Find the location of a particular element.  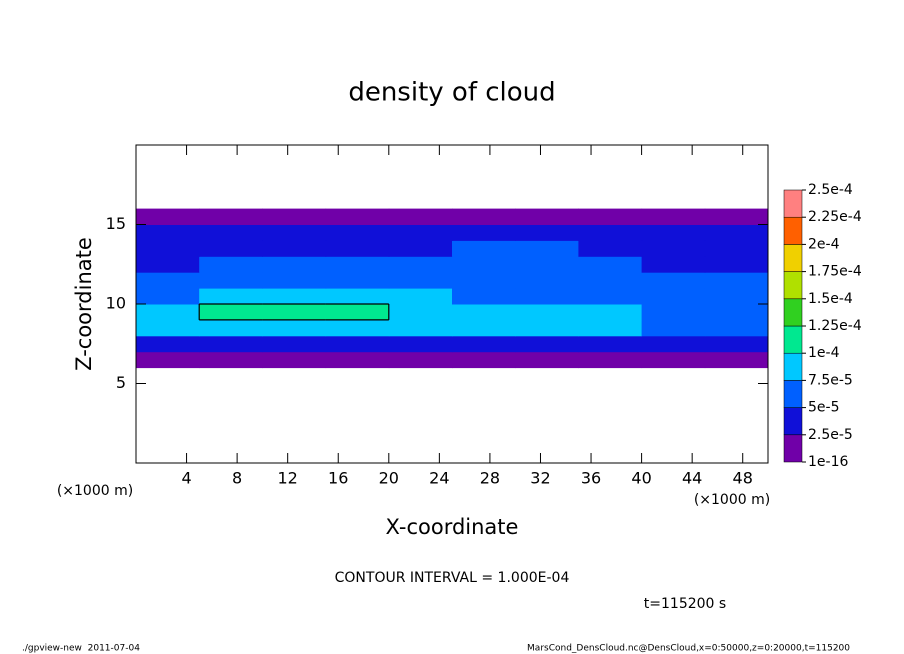

y-tick-label: 10 is located at coordinates (116, 303).